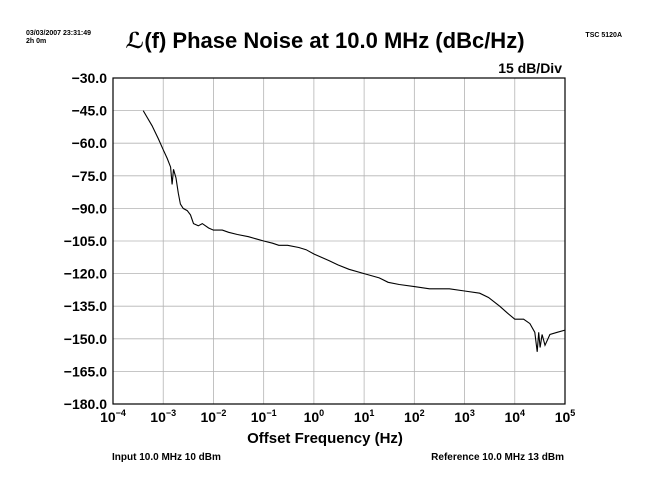  What do you see at coordinates (325, 40) in the screenshot?
I see `chart-title: ℒ(f) Phase Noise at 10.0 MHz (dBc/Hz)` at bounding box center [325, 40].